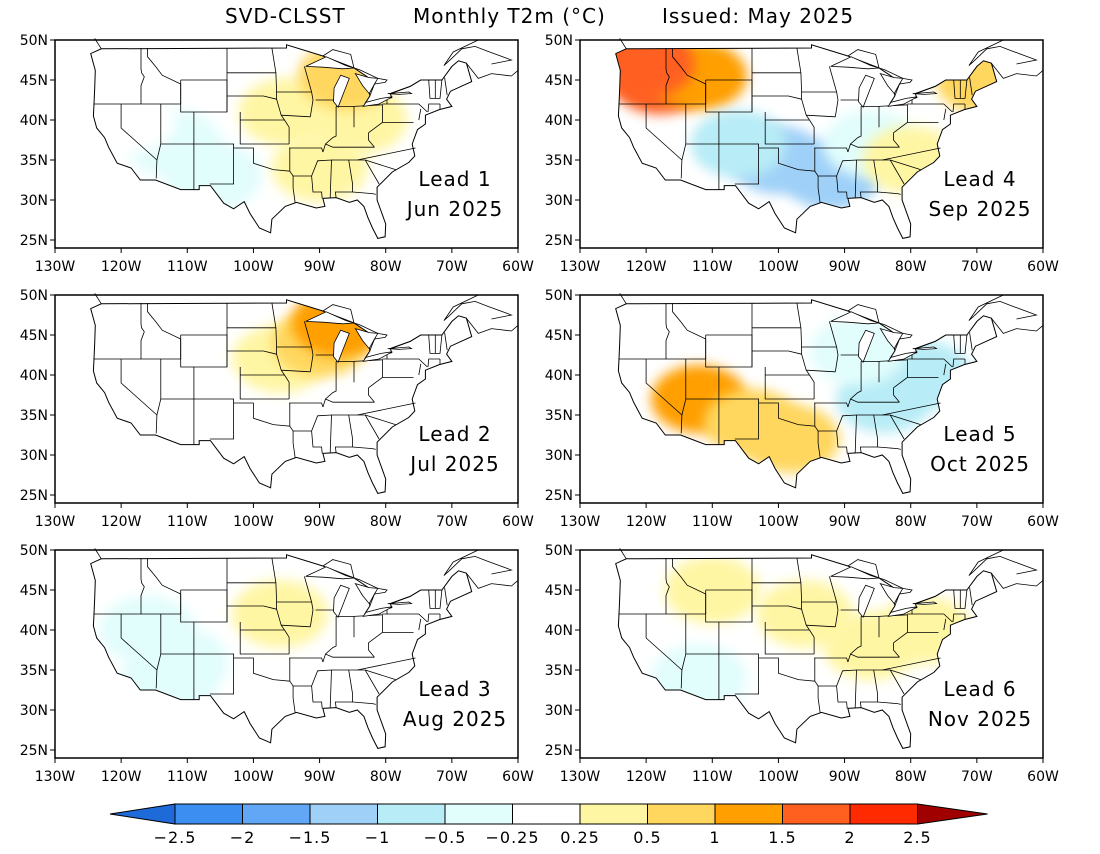  Describe the element at coordinates (559, 551) in the screenshot. I see `lat-tick-label: 50N` at that location.